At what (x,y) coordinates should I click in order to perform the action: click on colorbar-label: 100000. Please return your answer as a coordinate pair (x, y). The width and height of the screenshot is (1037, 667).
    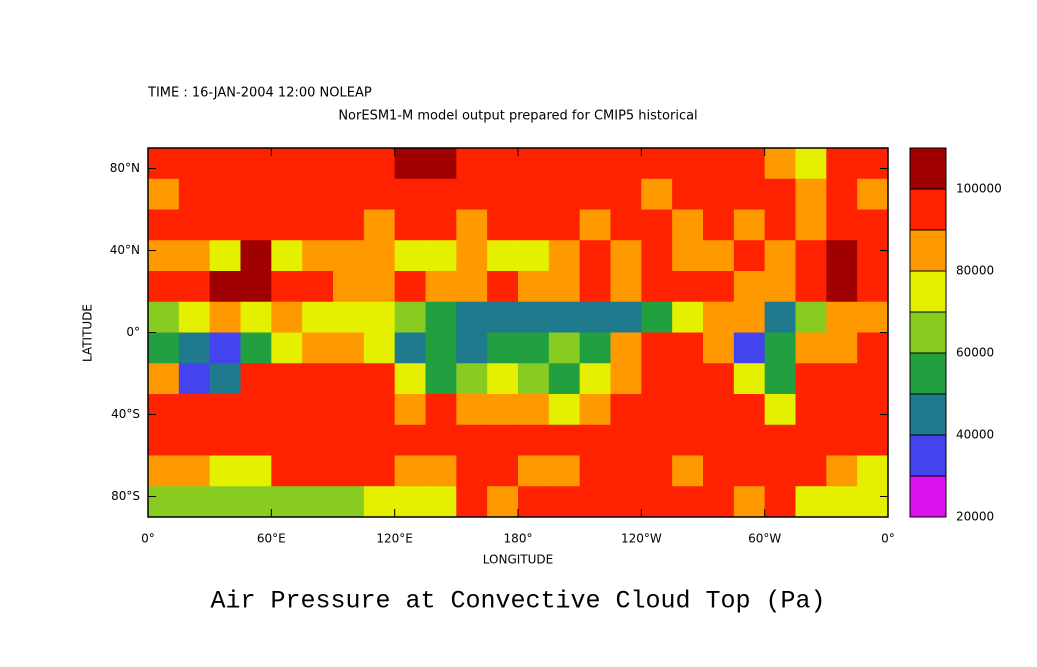
    Looking at the image, I should click on (979, 189).